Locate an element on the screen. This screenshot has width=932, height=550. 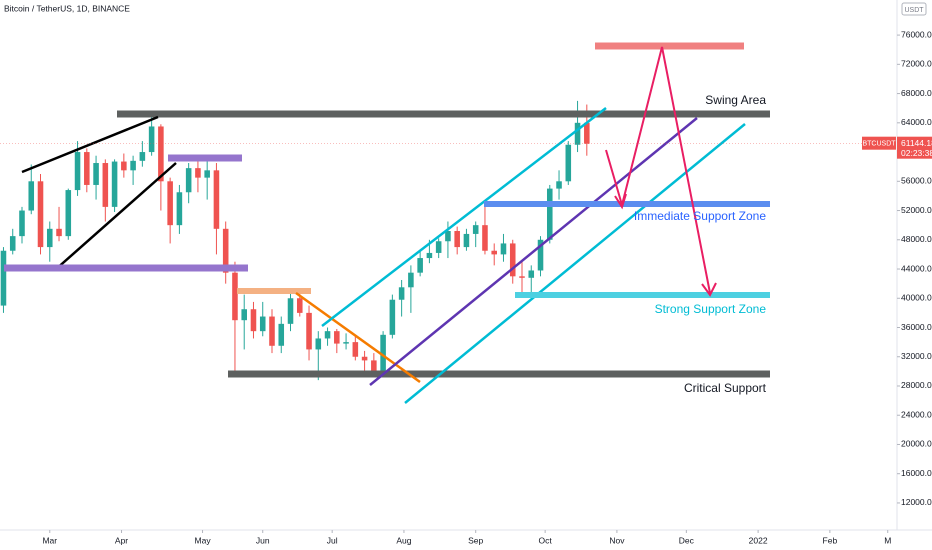
currency-badge is located at coordinates (914, 9).